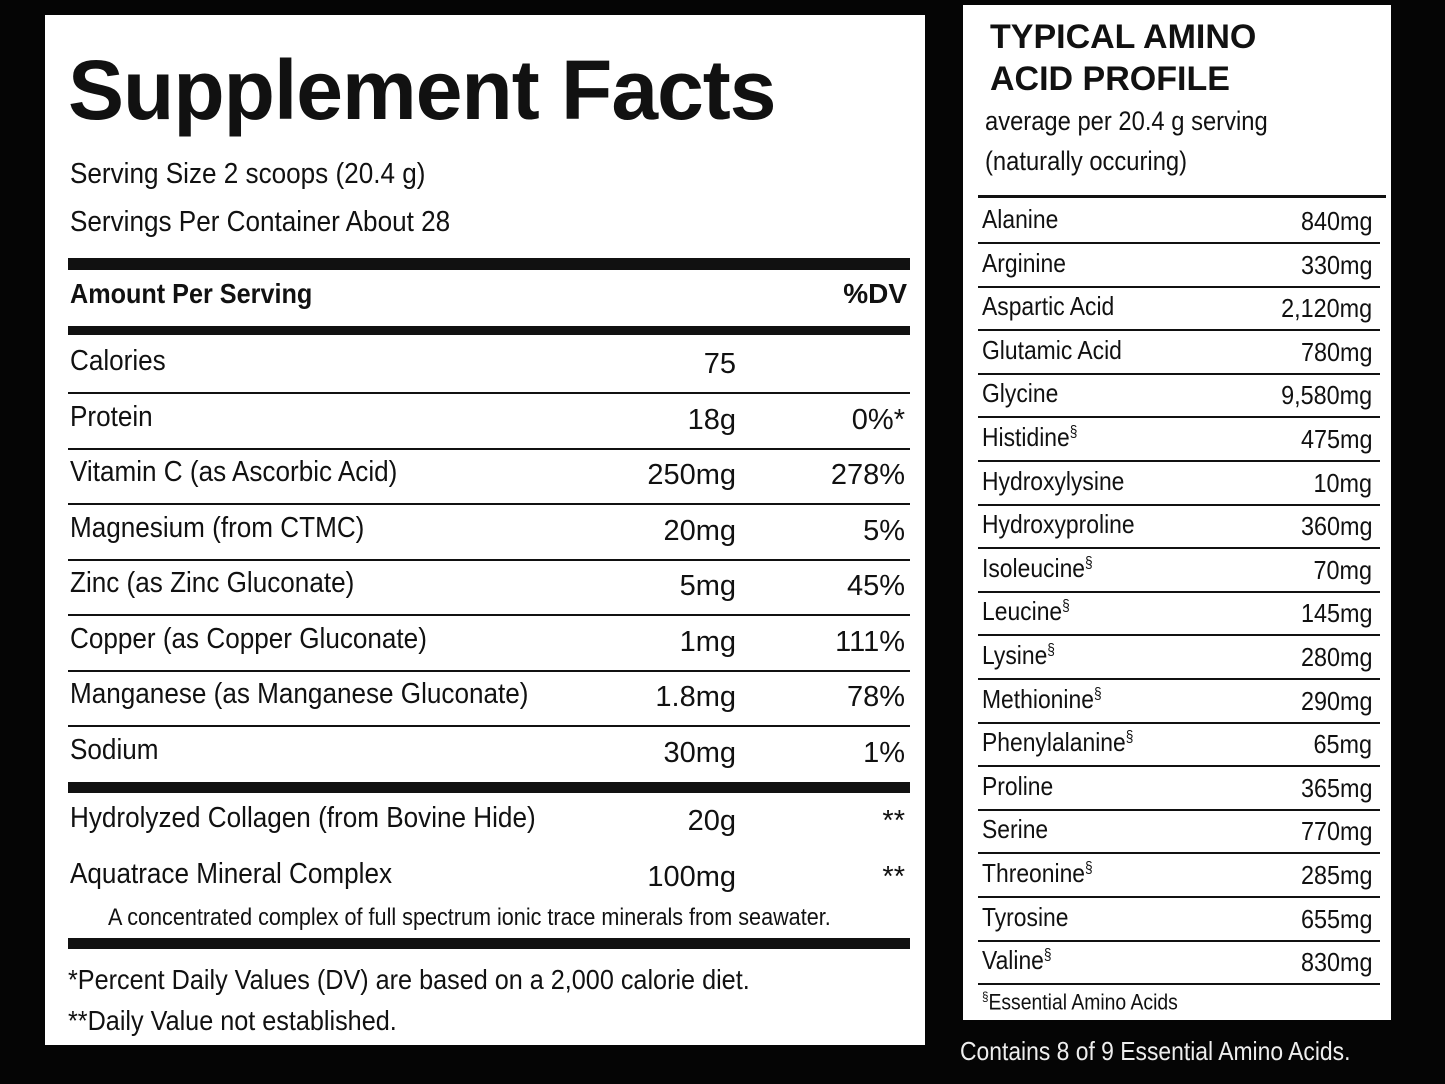  Describe the element at coordinates (1342, 744) in the screenshot. I see `amino-amount: 65mg` at that location.